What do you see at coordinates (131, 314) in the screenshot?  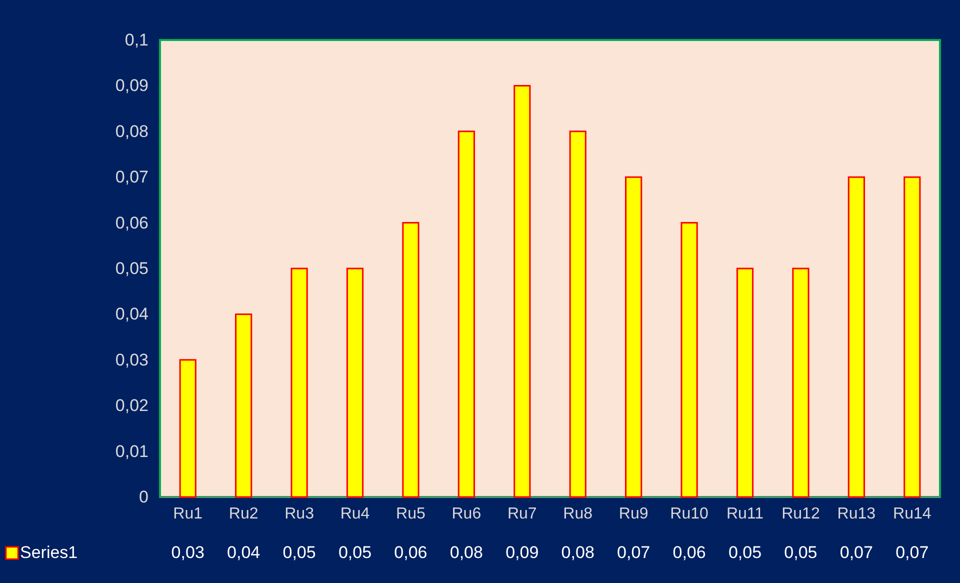 I see `y-tick-label: 0,04` at bounding box center [131, 314].